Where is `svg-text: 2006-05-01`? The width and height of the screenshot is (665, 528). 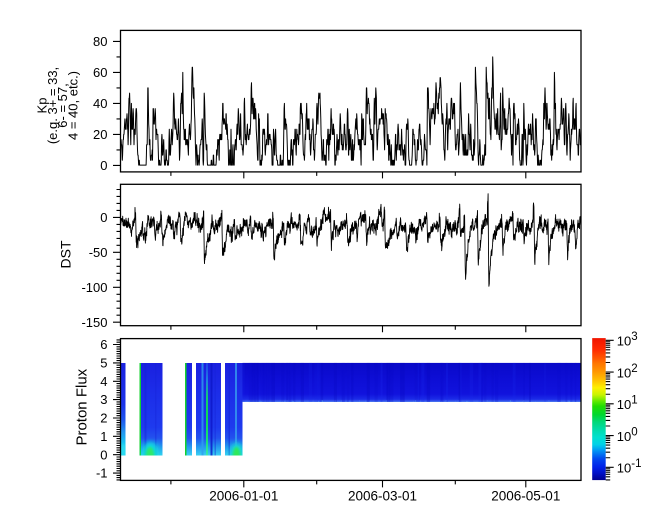 svg-text: 2006-05-01 is located at coordinates (525, 496).